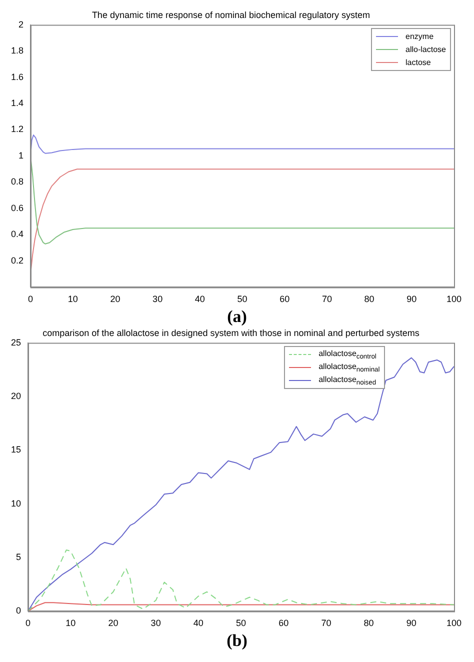  What do you see at coordinates (347, 354) in the screenshot?
I see `legend-label: allolactose$_{control}$` at bounding box center [347, 354].